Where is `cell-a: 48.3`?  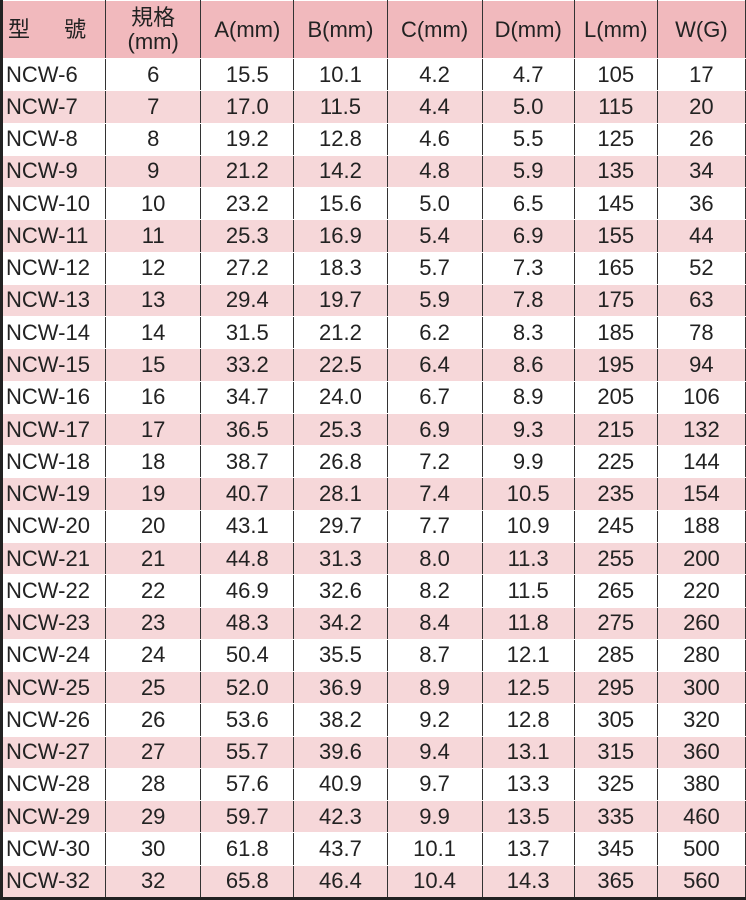 cell-a: 48.3 is located at coordinates (247, 623).